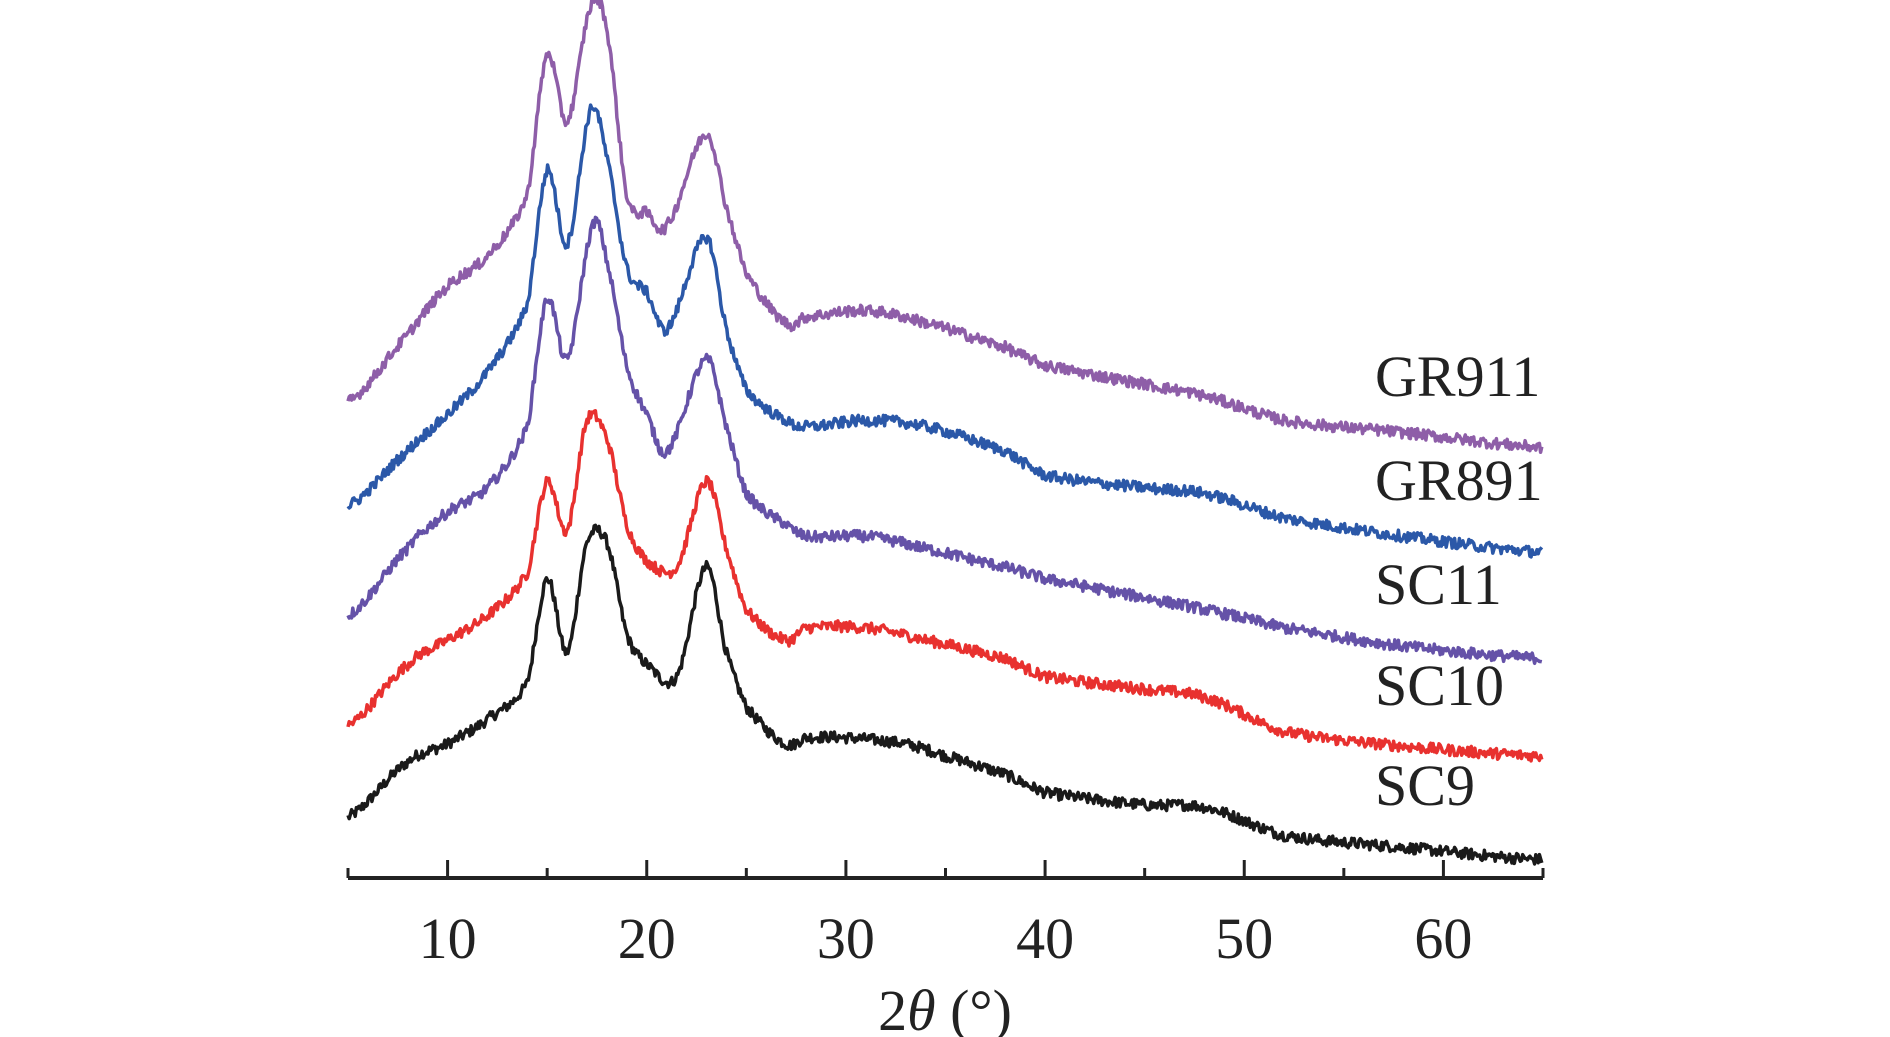 Image resolution: width=1890 pixels, height=1037 pixels. What do you see at coordinates (1443, 938) in the screenshot?
I see `x-tick-label: 60` at bounding box center [1443, 938].